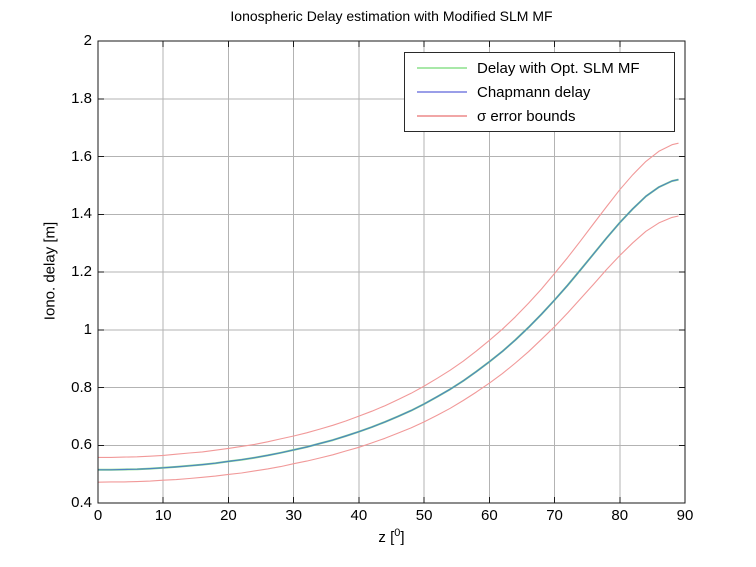  I want to click on x-tick-label: 60, so click(489, 515).